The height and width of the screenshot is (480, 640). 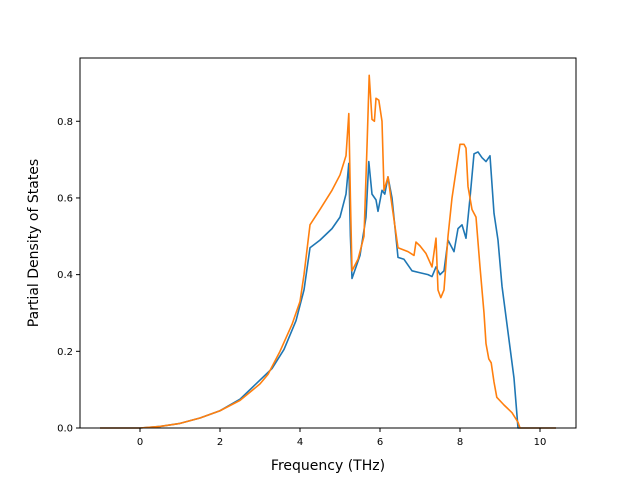 What do you see at coordinates (460, 442) in the screenshot?
I see `x-tick-label: 8` at bounding box center [460, 442].